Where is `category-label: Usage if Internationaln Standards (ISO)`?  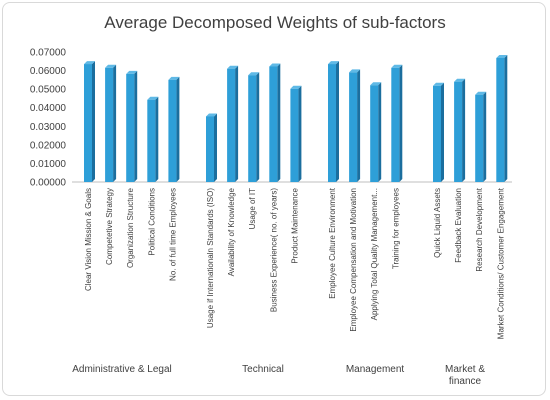
category-label: Usage if Internationaln Standards (ISO) is located at coordinates (210, 258).